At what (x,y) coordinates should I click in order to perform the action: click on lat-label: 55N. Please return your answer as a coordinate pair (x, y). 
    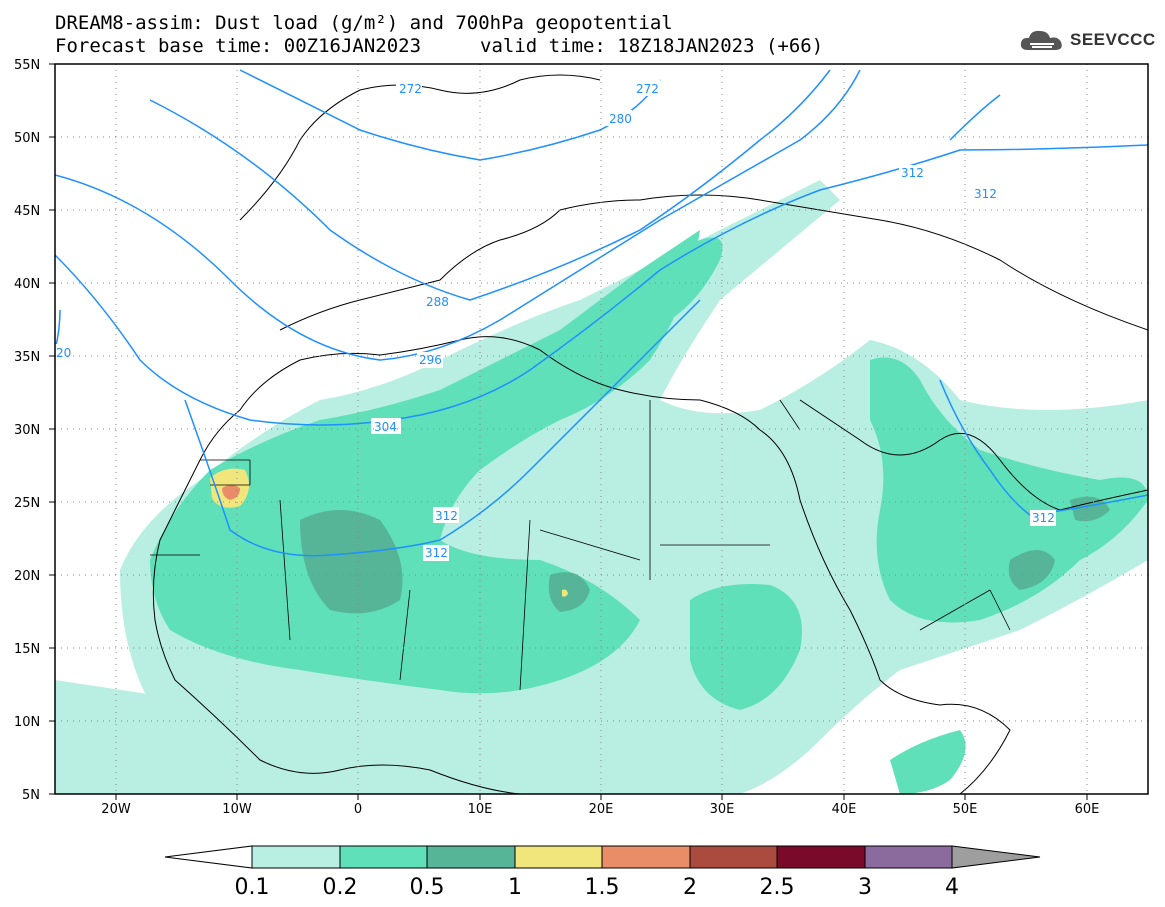
    Looking at the image, I should click on (27, 65).